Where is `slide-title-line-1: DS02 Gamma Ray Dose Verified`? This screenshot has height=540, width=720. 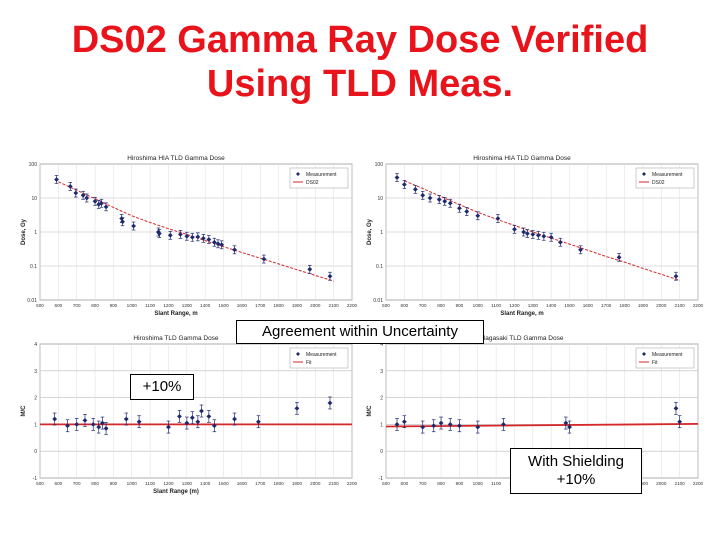
slide-title-line-1: DS02 Gamma Ray Dose Verified is located at coordinates (360, 40).